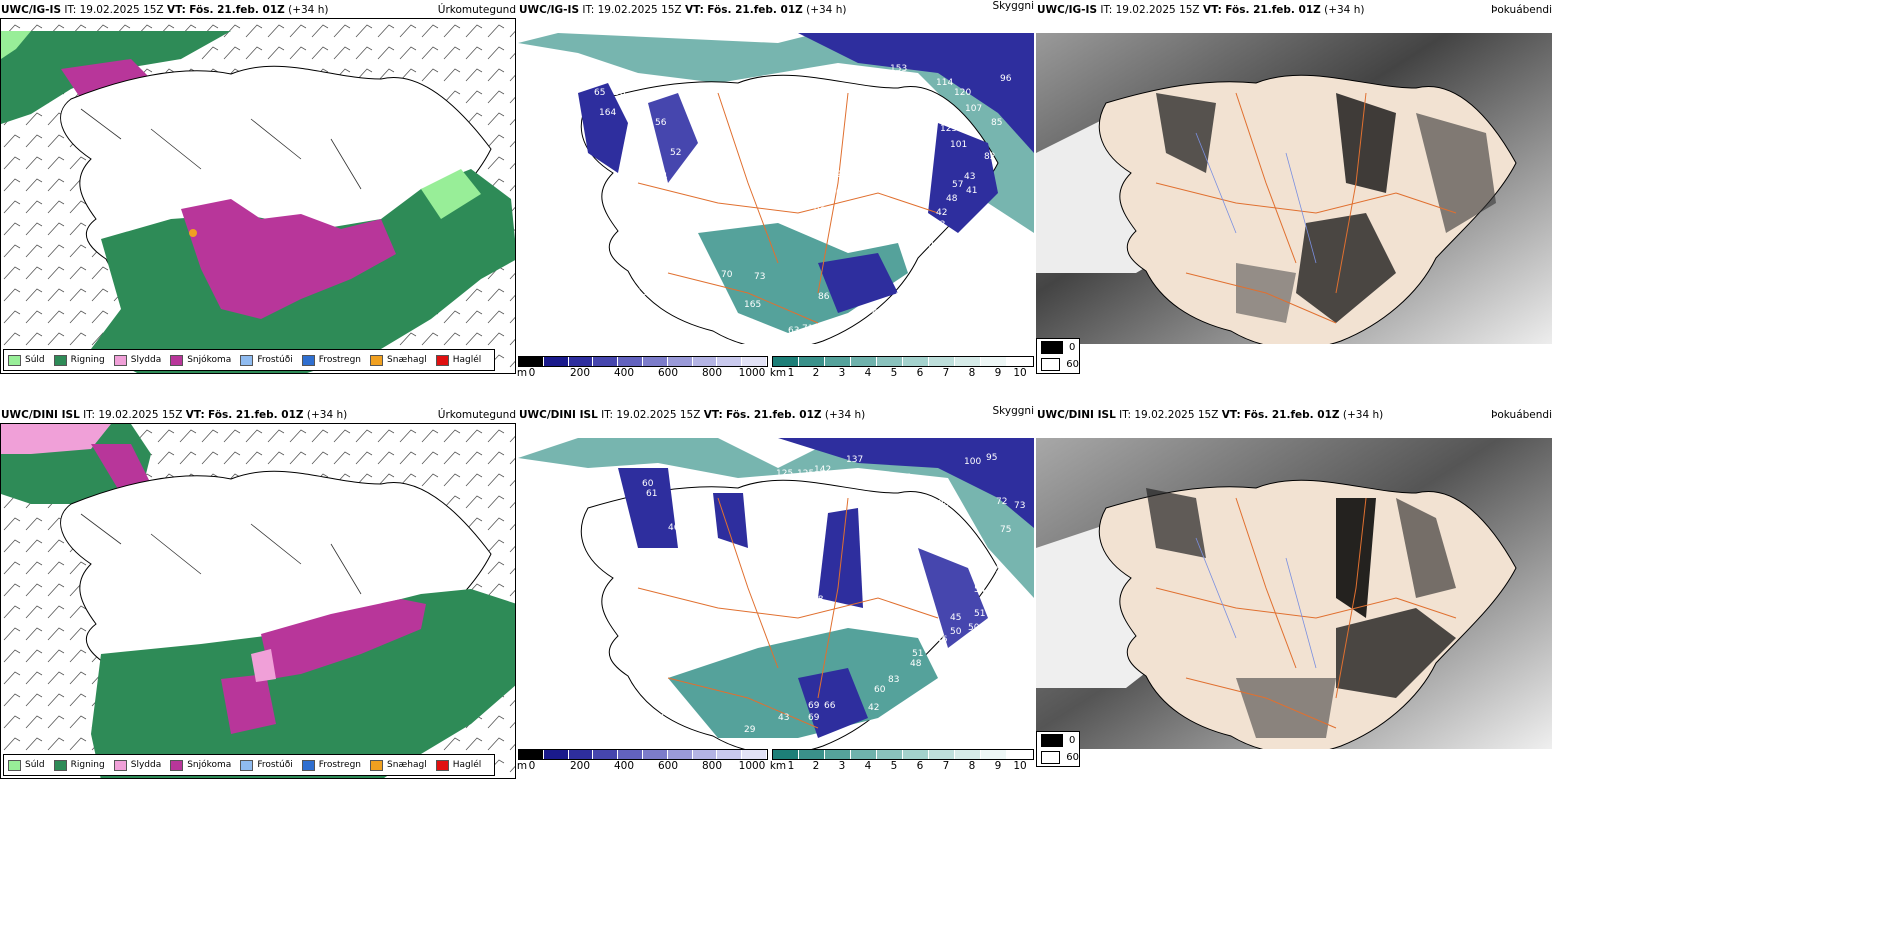 This screenshot has height=950, width=1900. What do you see at coordinates (620, 93) in the screenshot?
I see `ceiling-label: 58` at bounding box center [620, 93].